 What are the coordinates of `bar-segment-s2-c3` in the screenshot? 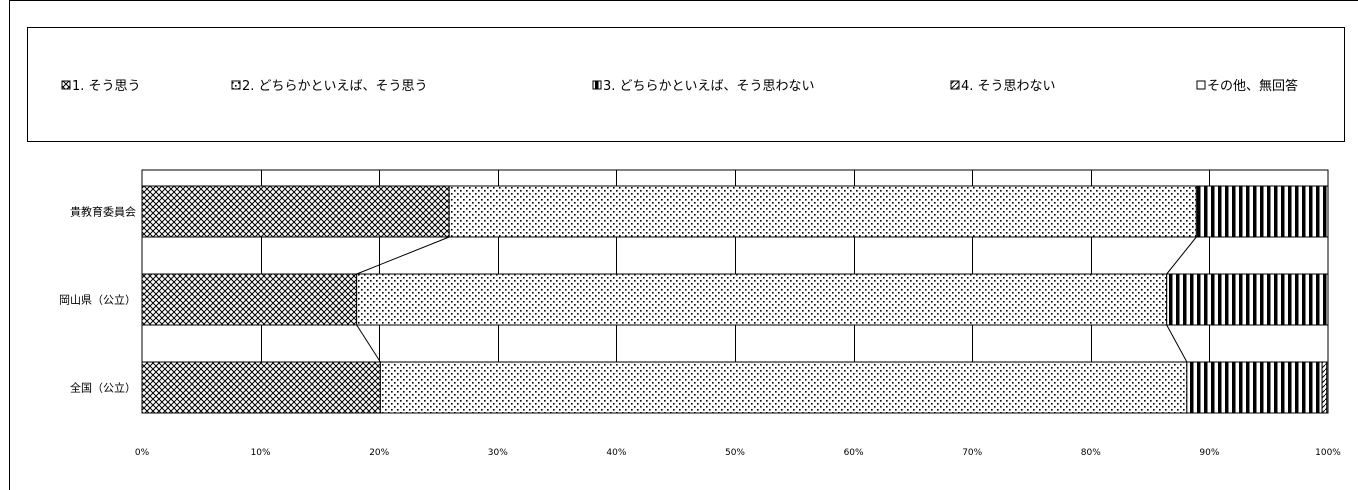 It's located at (783, 387).